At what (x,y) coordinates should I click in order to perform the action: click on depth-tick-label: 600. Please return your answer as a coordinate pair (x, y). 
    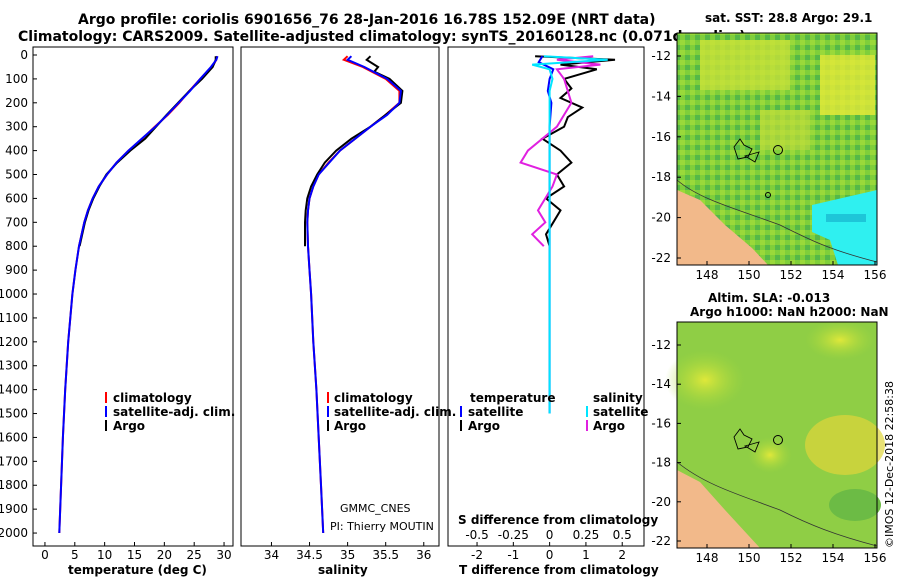
    Looking at the image, I should click on (16, 198).